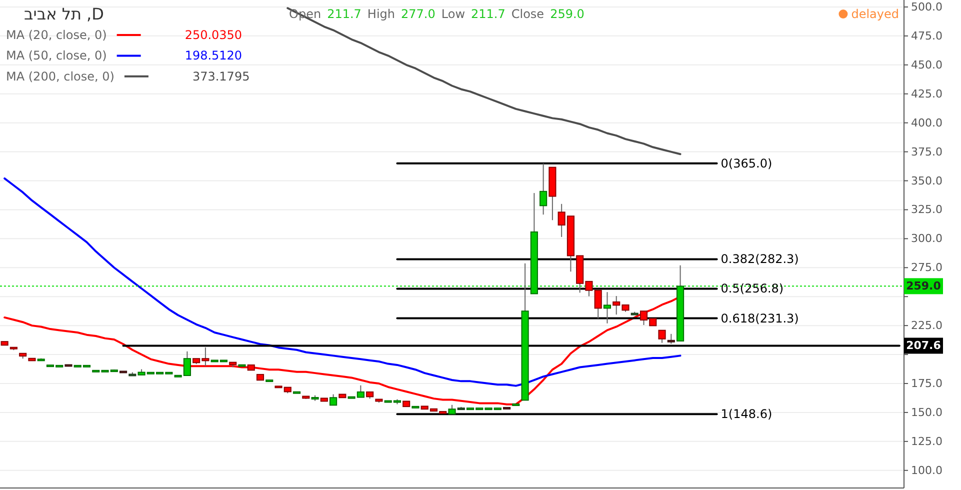  I want to click on y-tick-label: 325.0, so click(926, 209).